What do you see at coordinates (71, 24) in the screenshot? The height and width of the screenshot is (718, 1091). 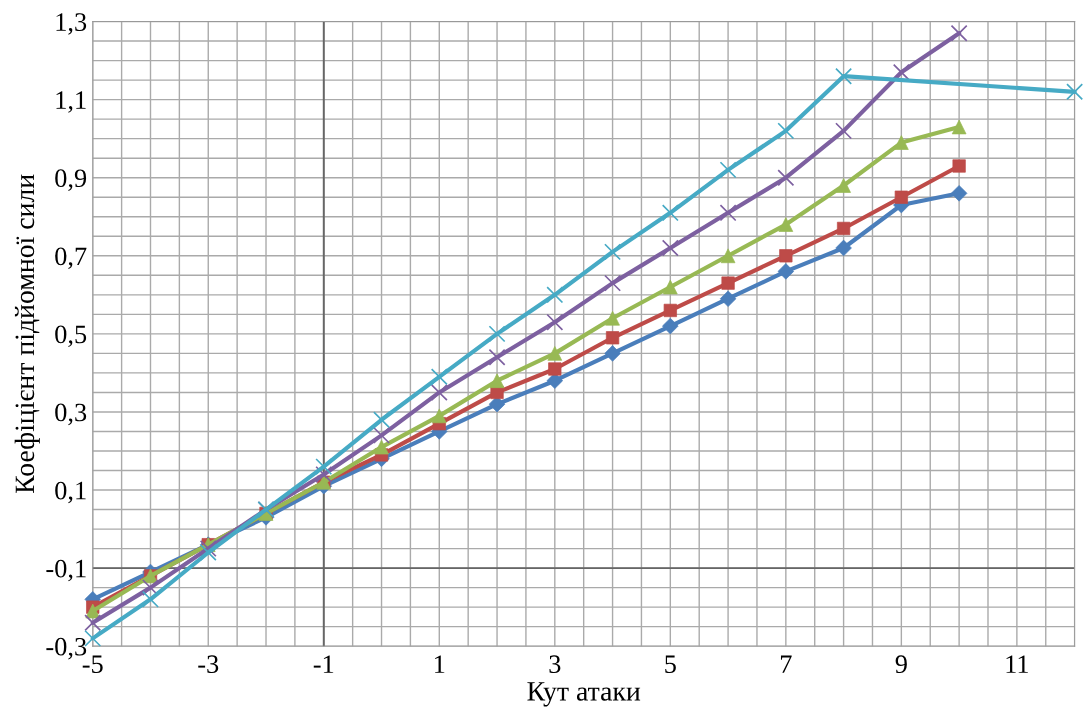 I see `y-tick-label: 1,3` at bounding box center [71, 24].